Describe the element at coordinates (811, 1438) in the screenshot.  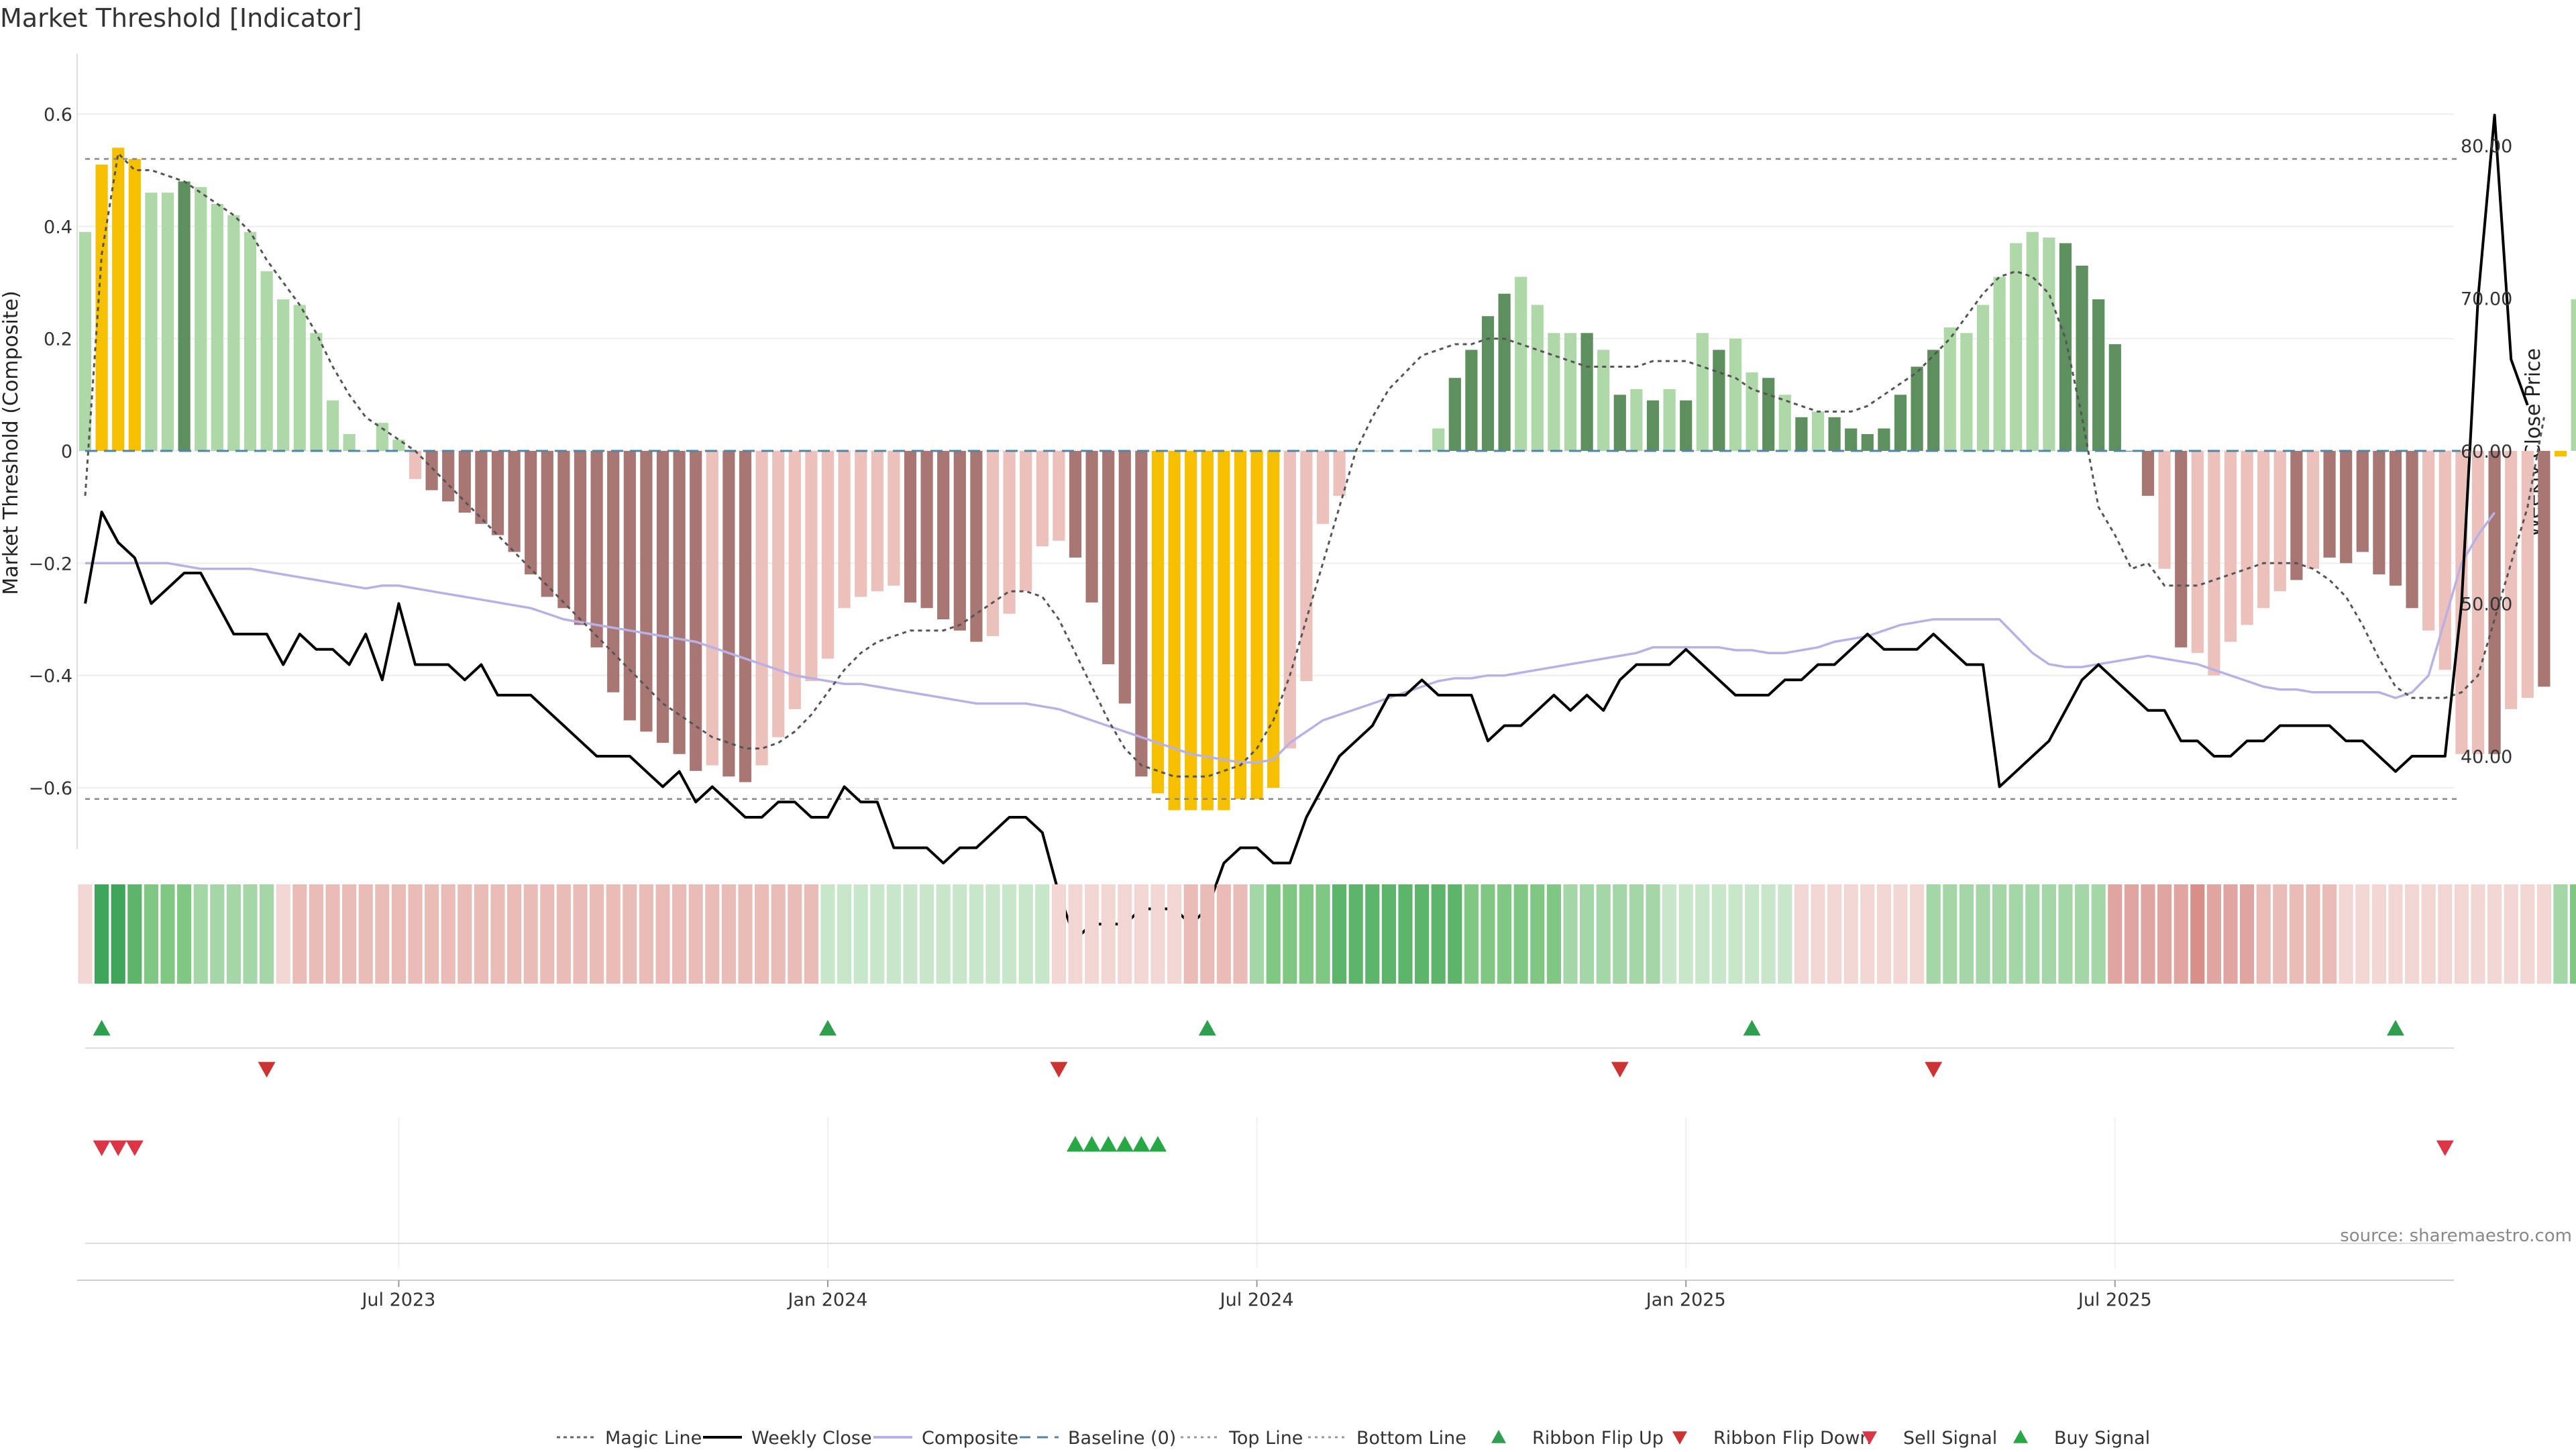
I see `legend-label: Weekly Close` at that location.